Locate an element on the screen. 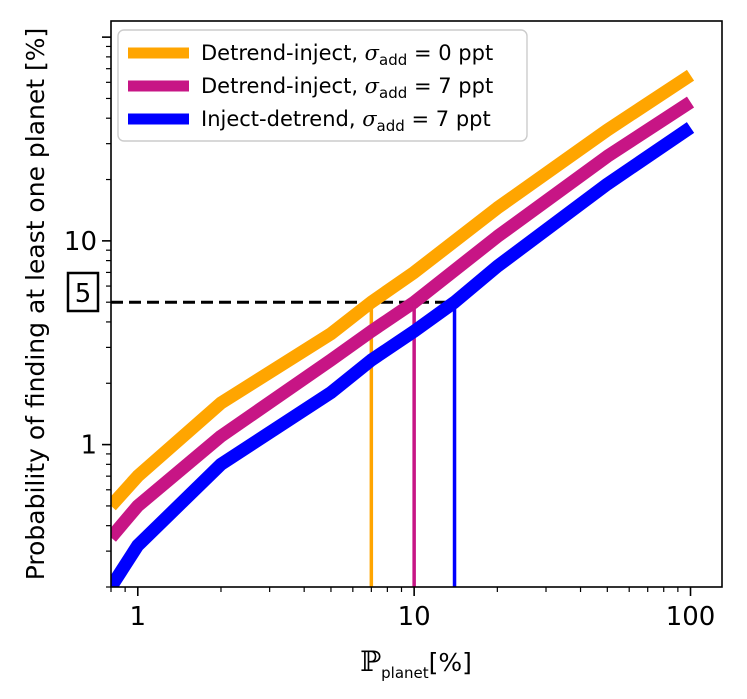 The image size is (747, 699). threshold-label-box is located at coordinates (83, 292).